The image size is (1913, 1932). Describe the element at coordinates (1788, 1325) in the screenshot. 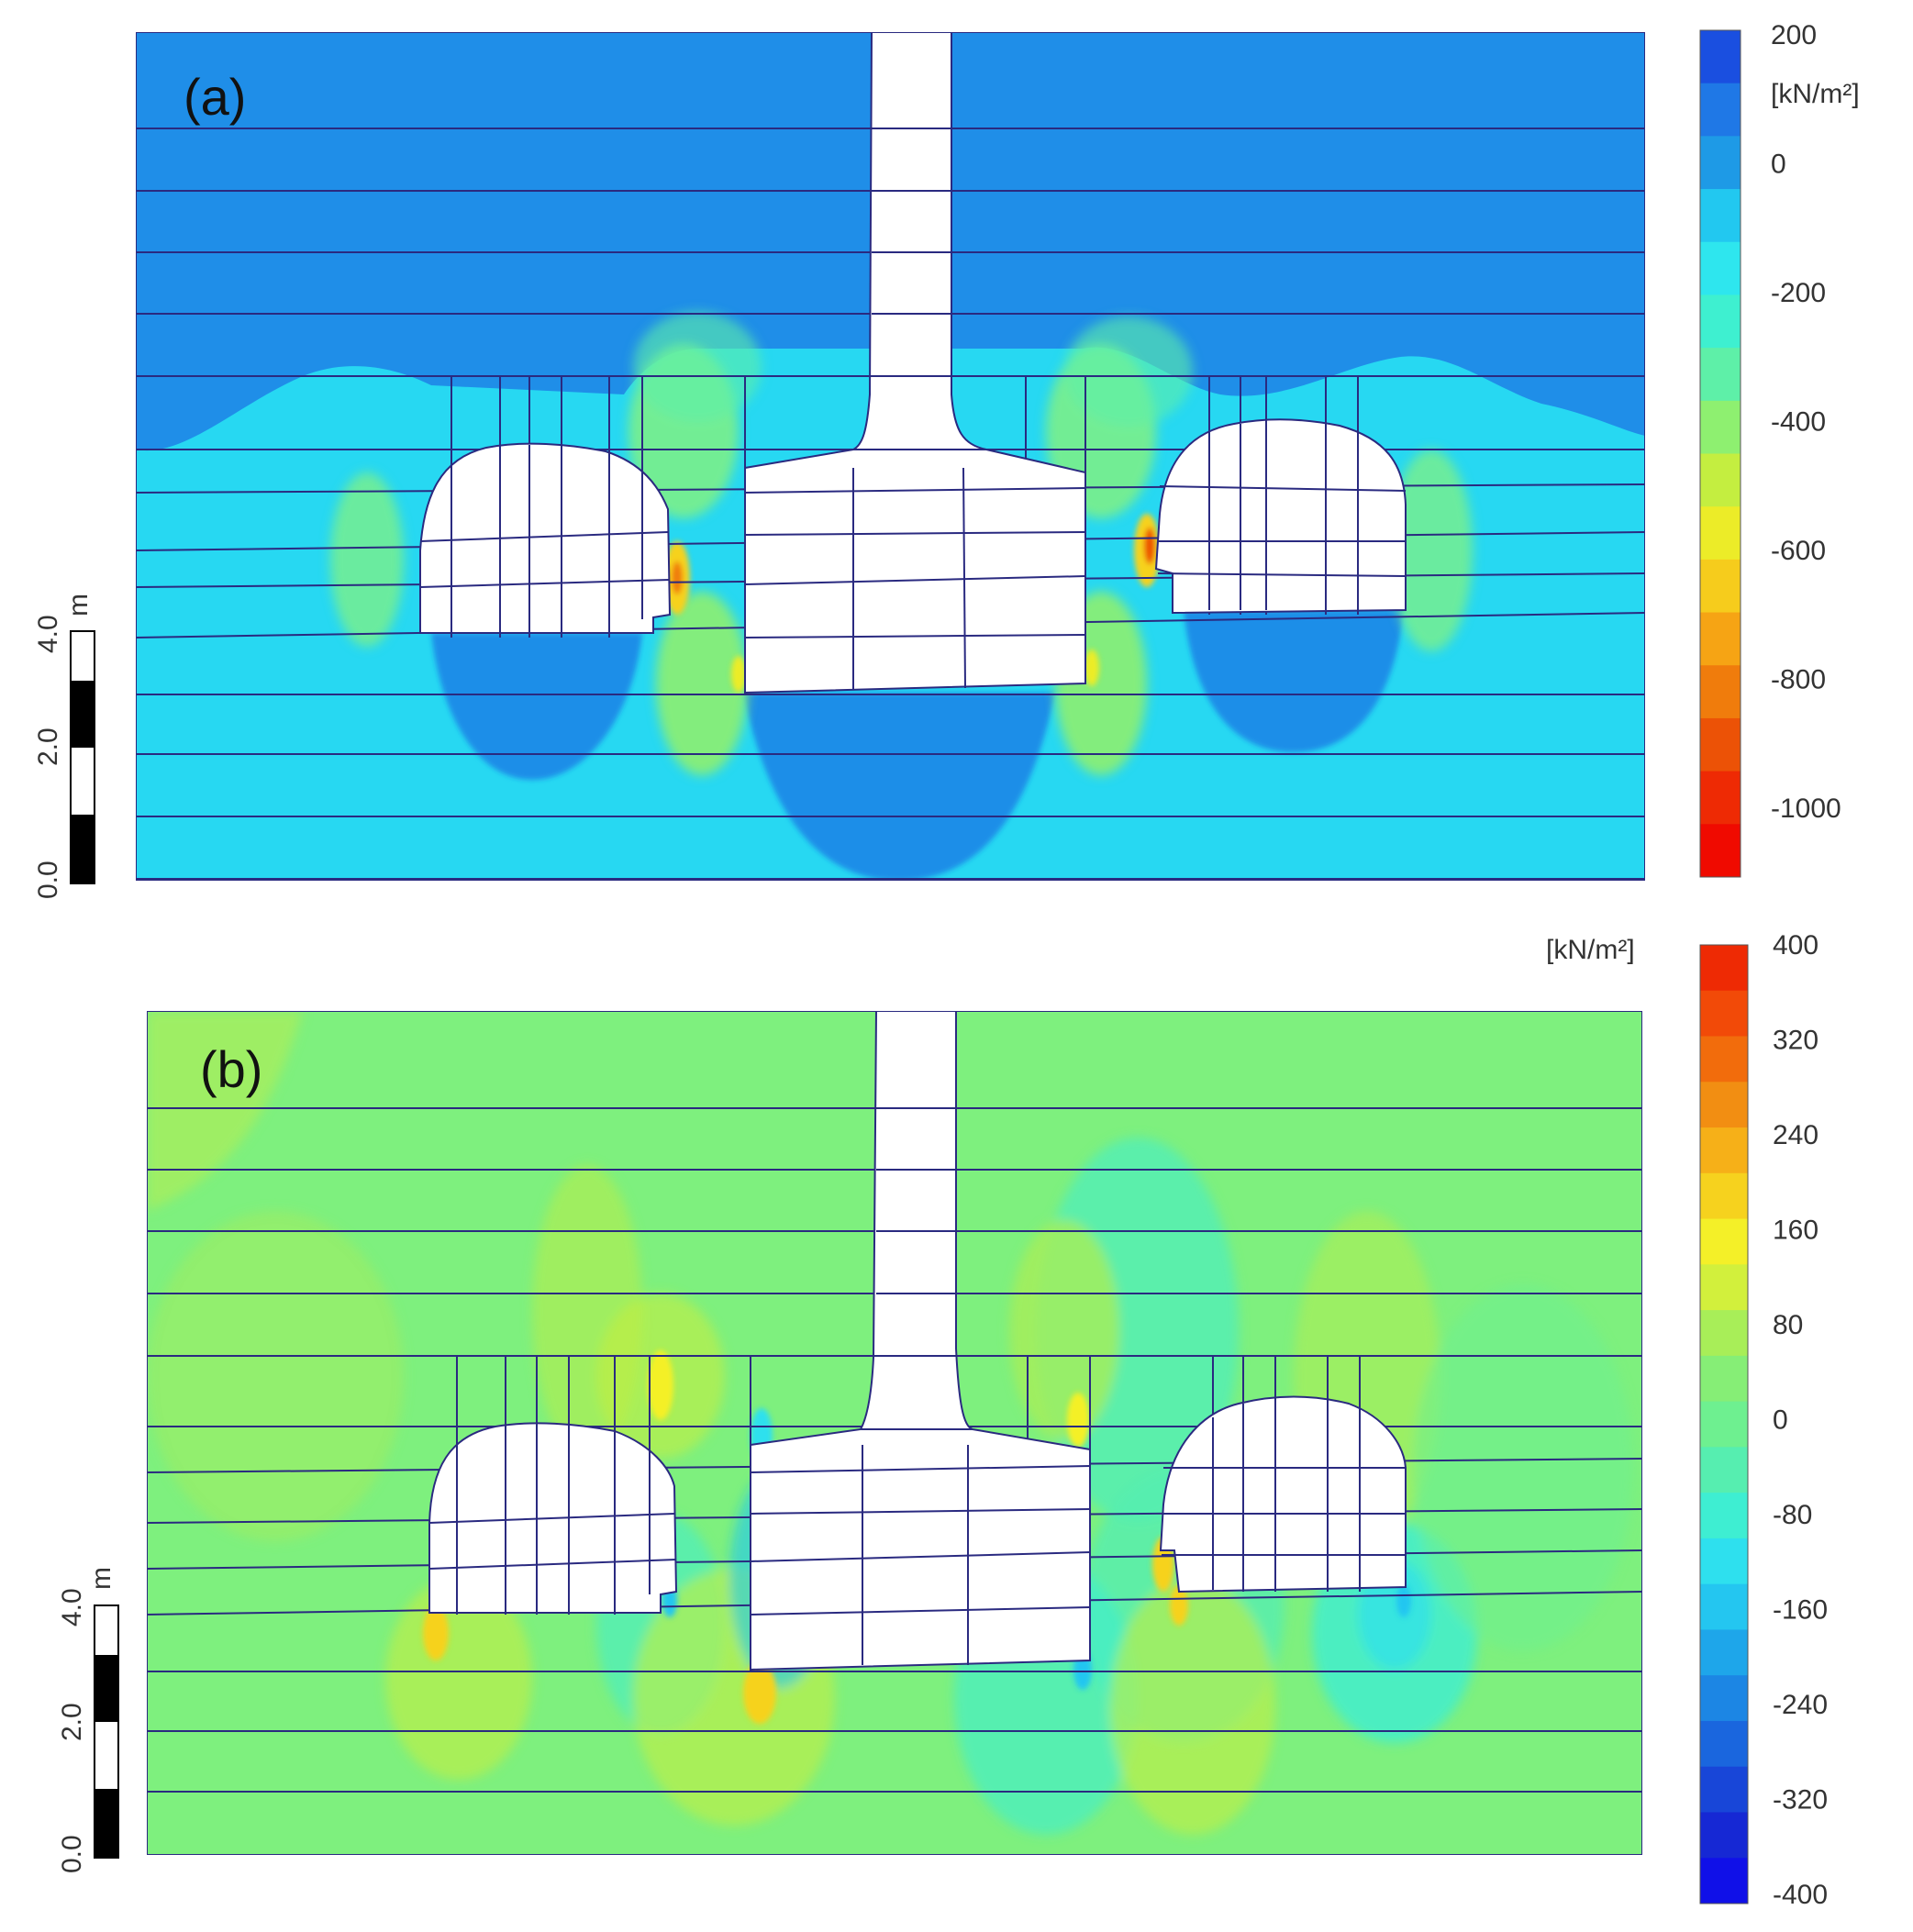

I see `colorbar-tick-label: 80` at that location.